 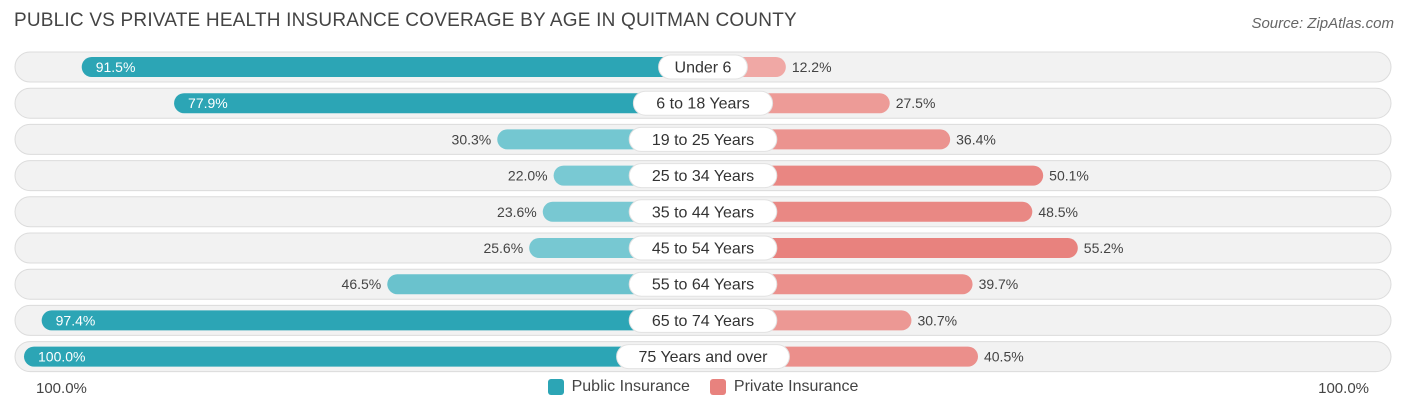 I want to click on category-label: 65 to 74 Years, so click(x=703, y=321).